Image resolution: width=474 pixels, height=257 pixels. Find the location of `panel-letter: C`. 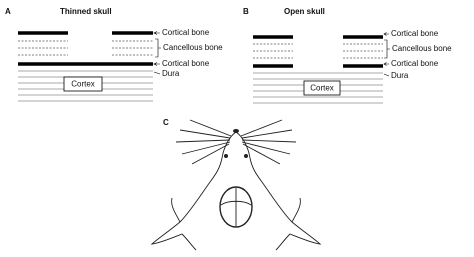

panel-letter: C is located at coordinates (166, 122).